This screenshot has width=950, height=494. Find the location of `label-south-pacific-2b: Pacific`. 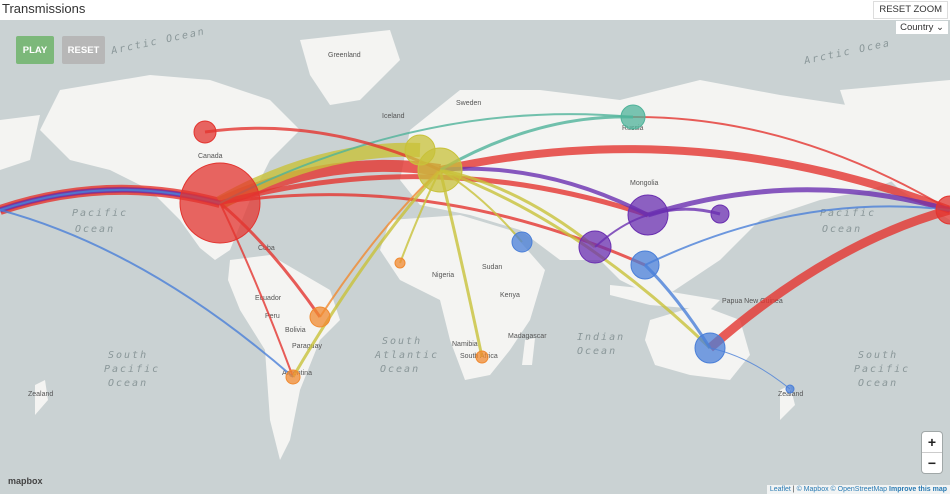

label-south-pacific-2b: Pacific is located at coordinates (882, 369).